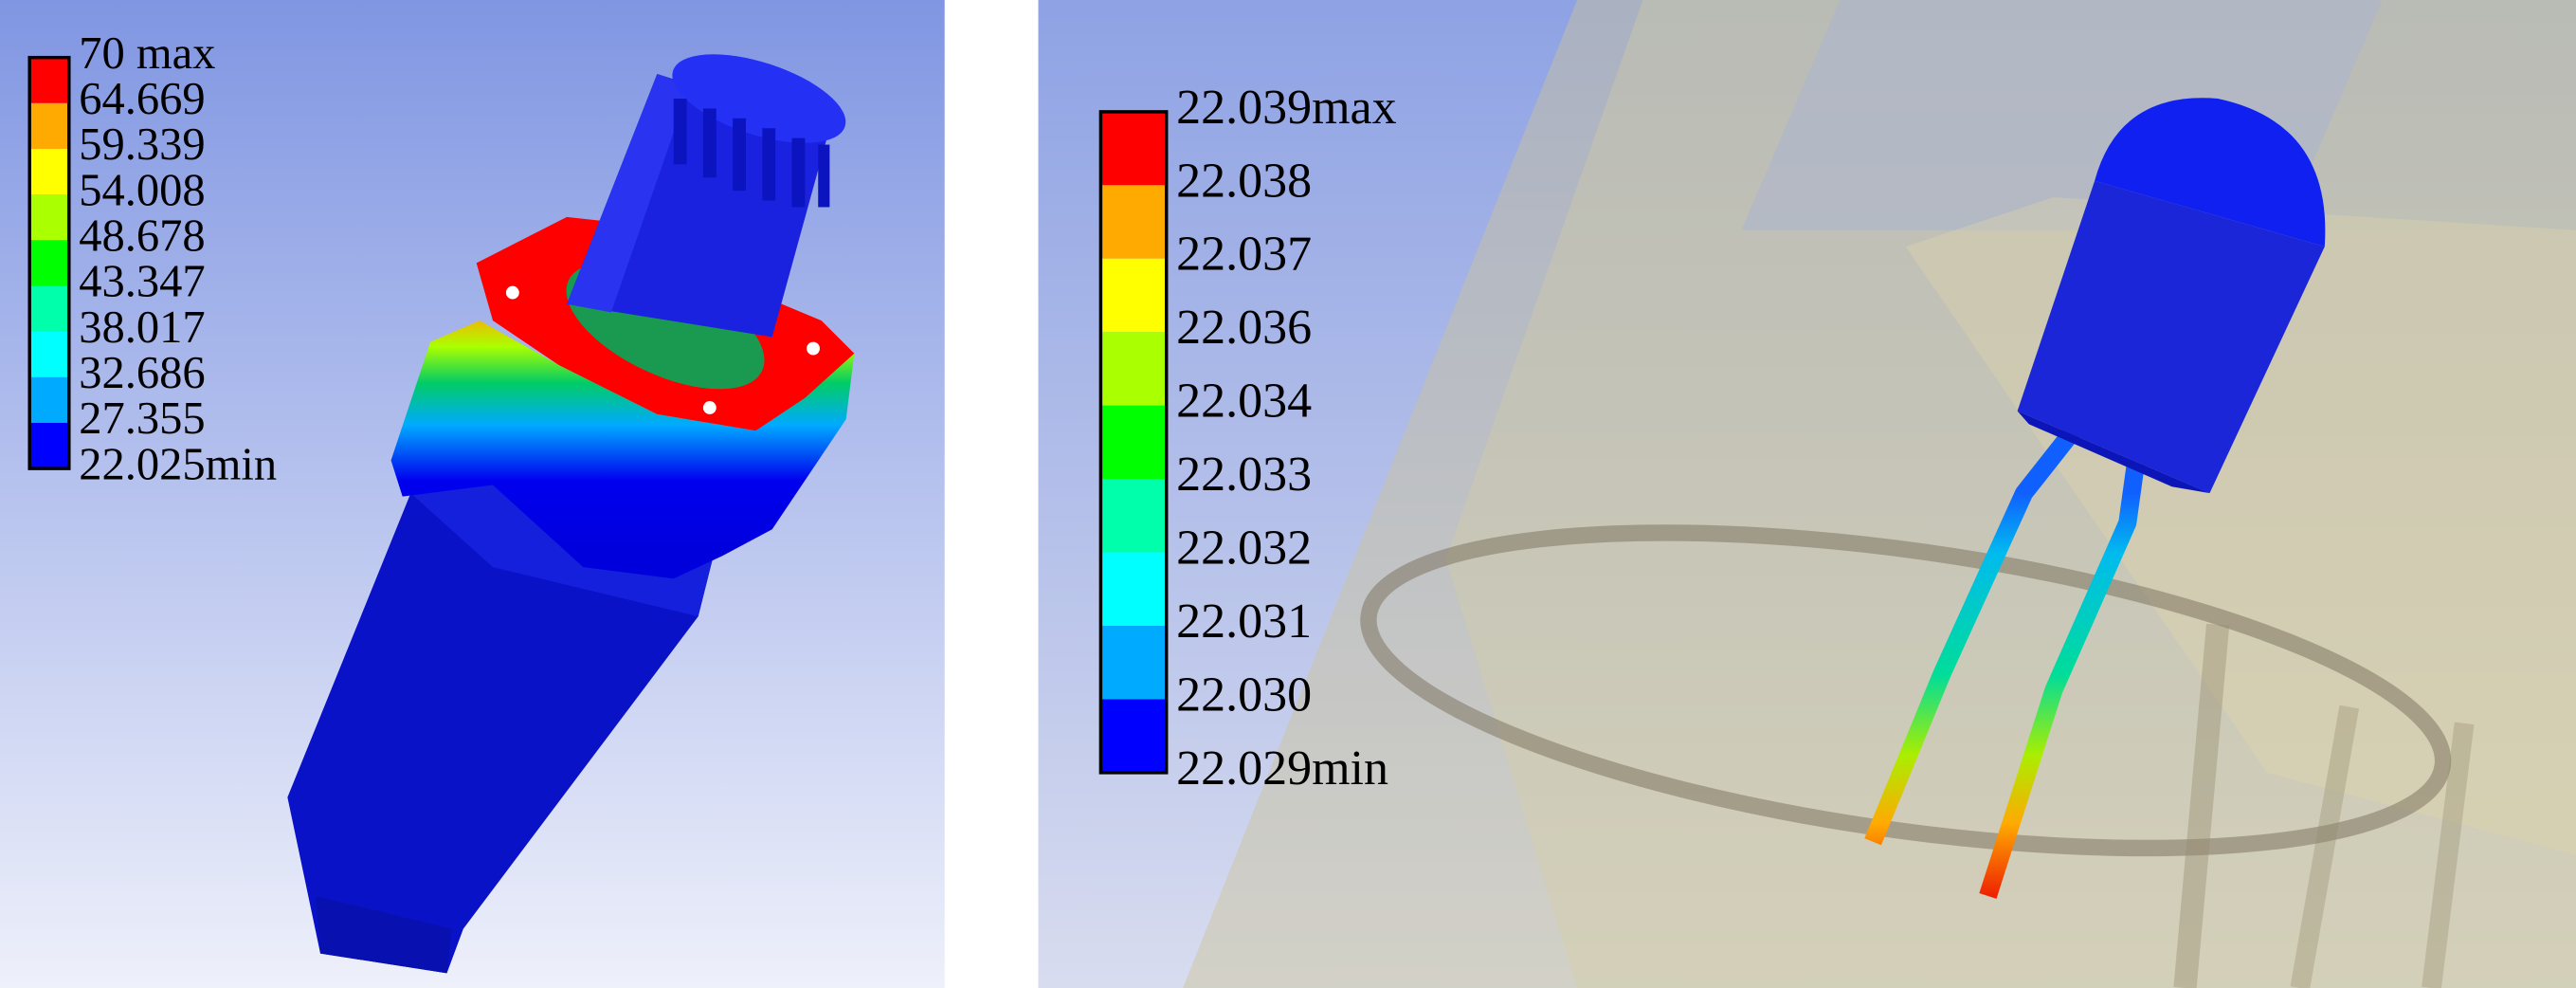  I want to click on legend-label: 54.008, so click(142, 190).